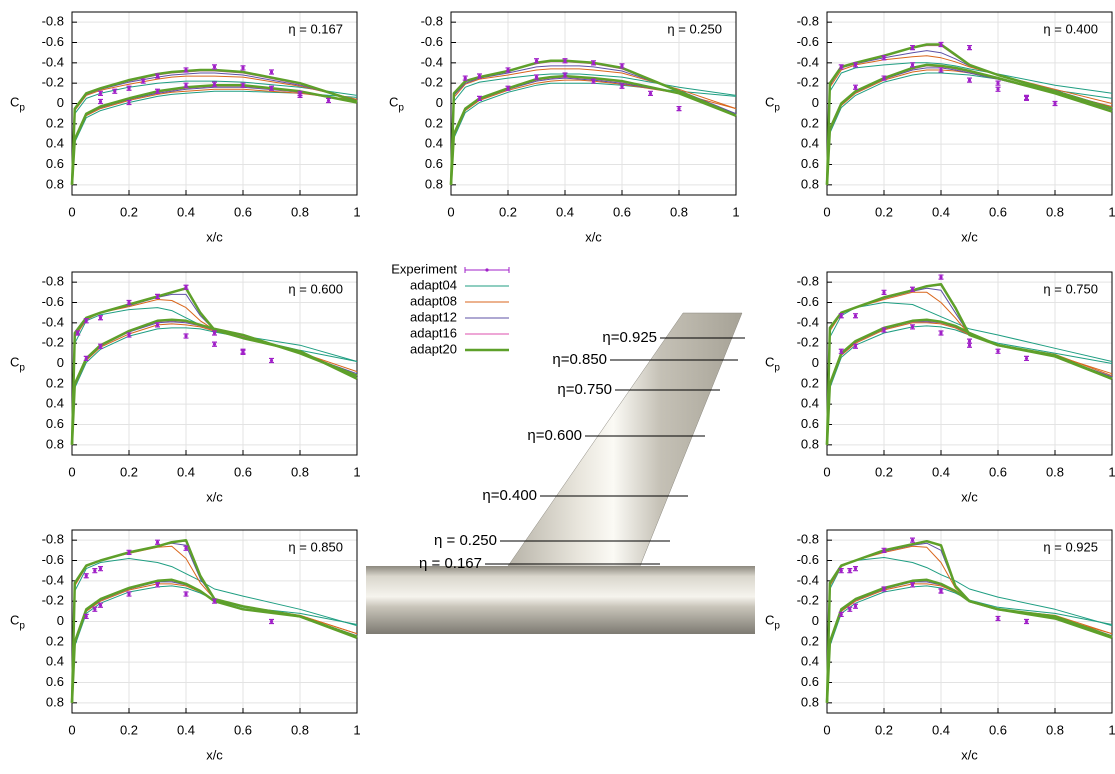 The height and width of the screenshot is (774, 1115). What do you see at coordinates (450, 563) in the screenshot?
I see `station-label: η = 0.167` at bounding box center [450, 563].